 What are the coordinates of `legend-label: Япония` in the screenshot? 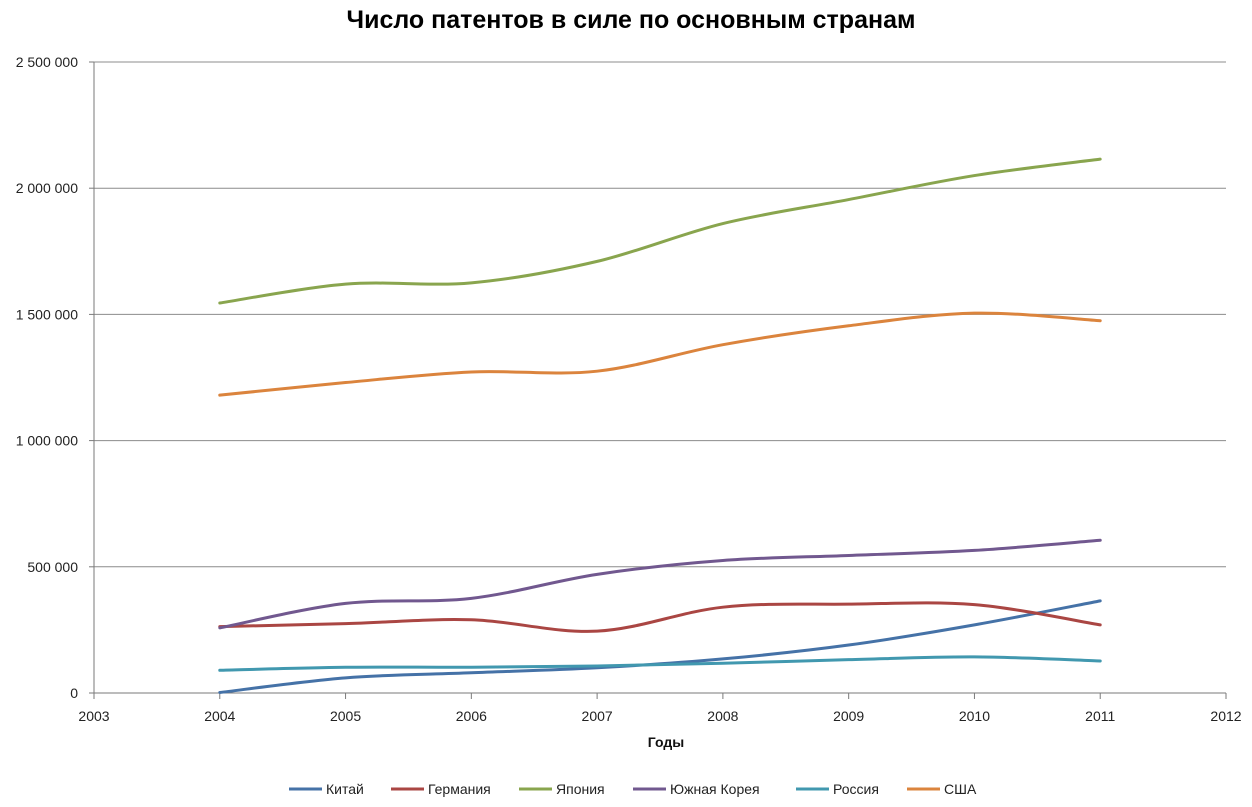 It's located at (580, 789).